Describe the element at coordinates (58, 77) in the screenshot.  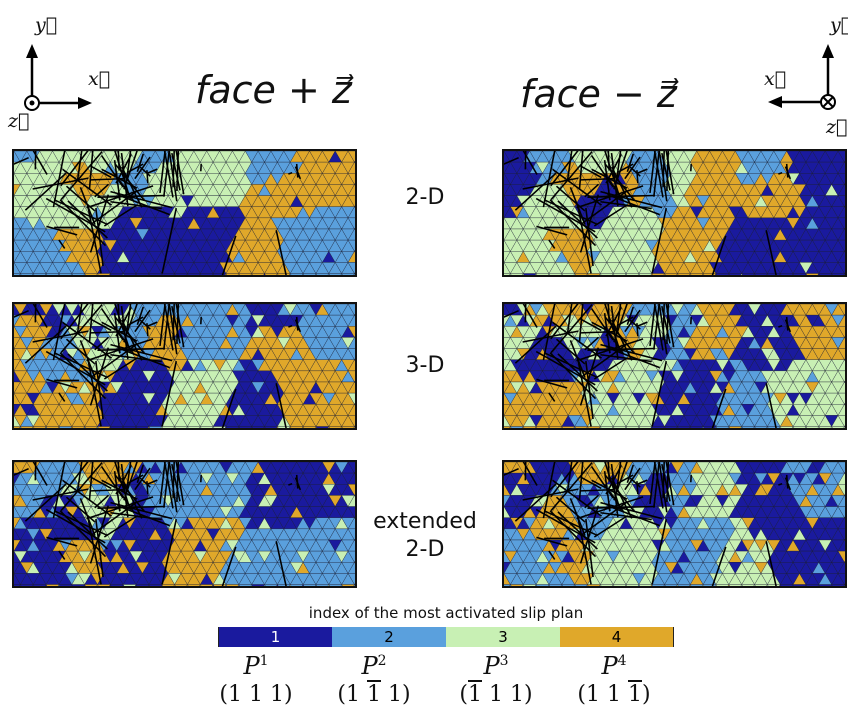
I see `axes-left-frame` at that location.